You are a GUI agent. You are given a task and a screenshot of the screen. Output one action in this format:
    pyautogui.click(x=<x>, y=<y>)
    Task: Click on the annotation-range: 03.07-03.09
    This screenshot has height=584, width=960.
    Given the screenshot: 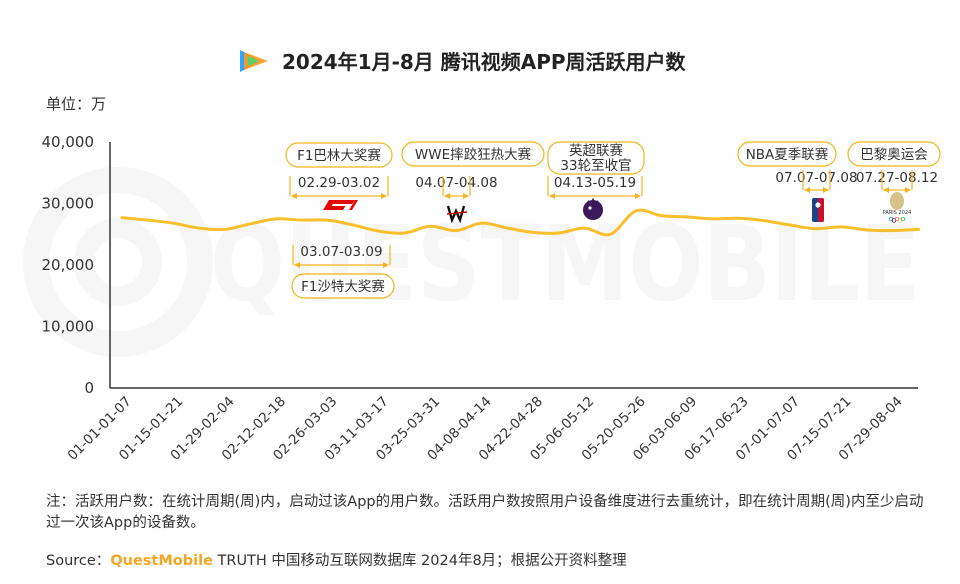 What is the action you would take?
    pyautogui.click(x=341, y=252)
    